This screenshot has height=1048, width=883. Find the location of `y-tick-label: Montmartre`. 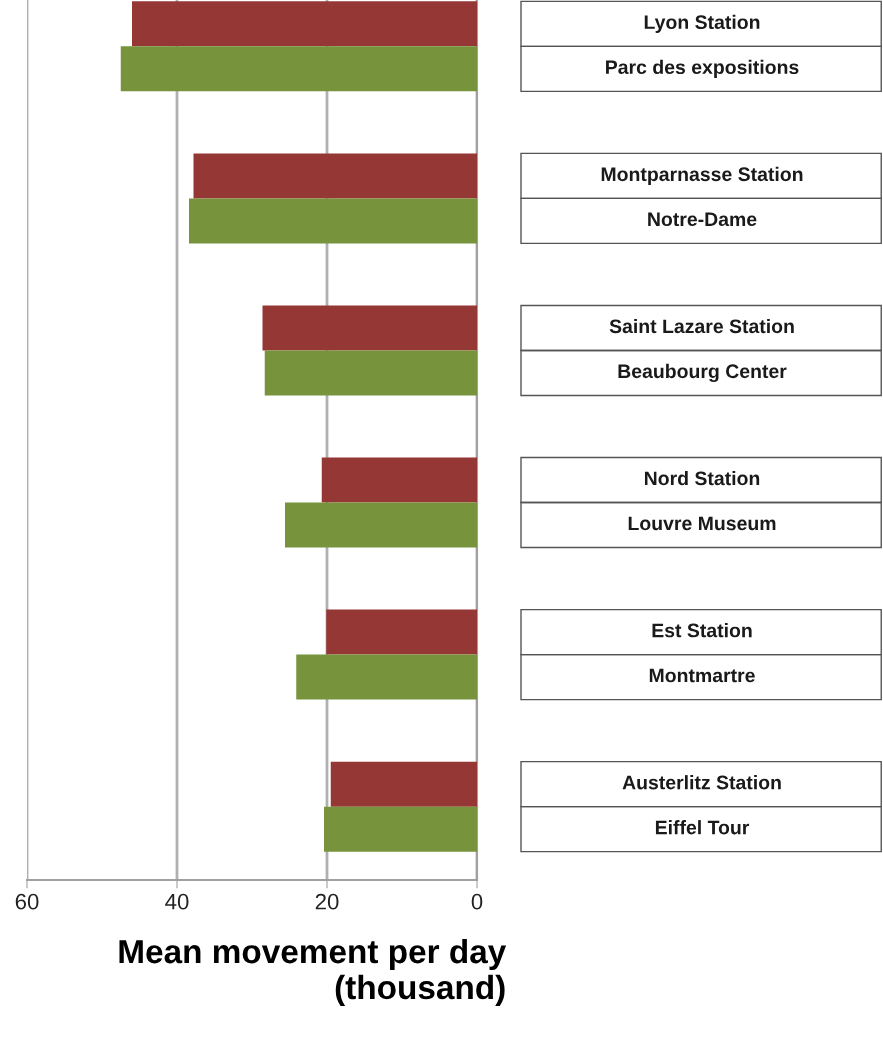

y-tick-label: Montmartre is located at coordinates (702, 675).